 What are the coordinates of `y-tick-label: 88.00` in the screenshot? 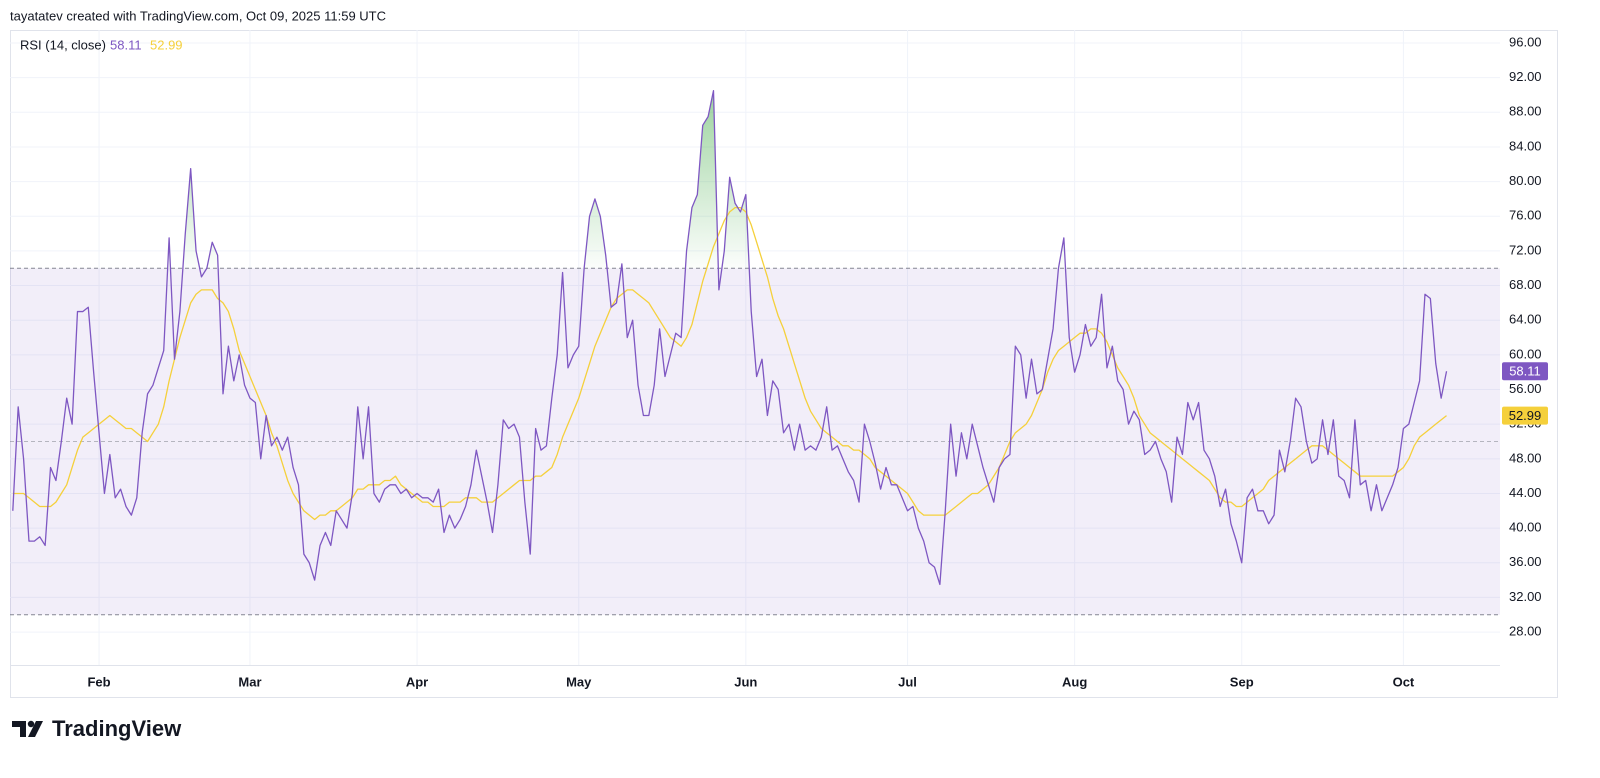 It's located at (1525, 111).